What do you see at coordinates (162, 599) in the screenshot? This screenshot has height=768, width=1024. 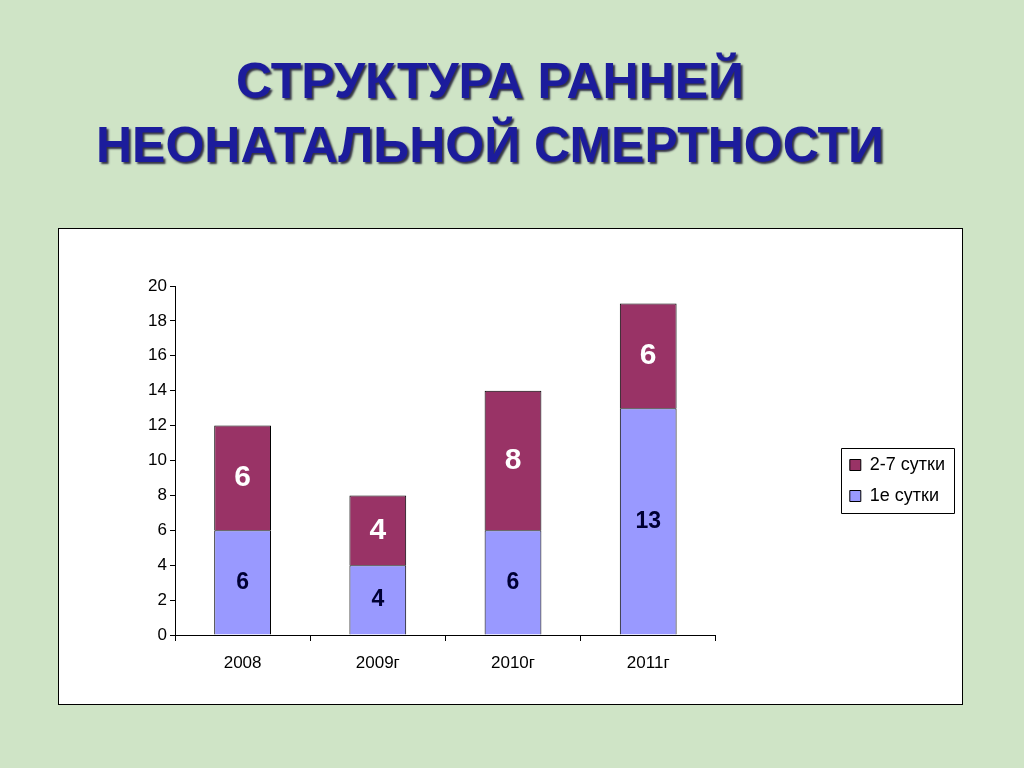 I see `y-tick-label: 2` at bounding box center [162, 599].